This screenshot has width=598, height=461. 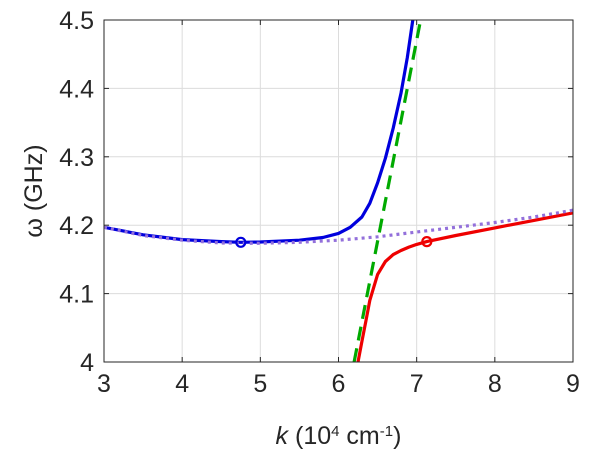 I want to click on y-tick-label: 4.1, so click(x=76, y=295).